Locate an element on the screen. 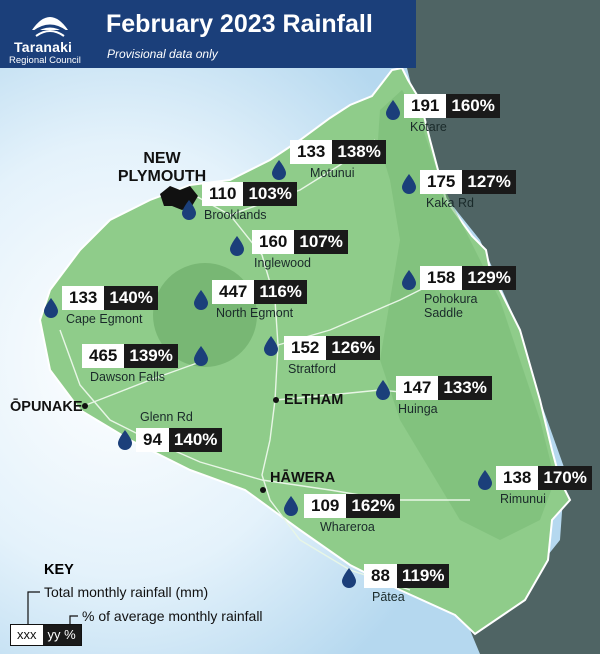  rainfall-value-box: 133 140% is located at coordinates (110, 298).